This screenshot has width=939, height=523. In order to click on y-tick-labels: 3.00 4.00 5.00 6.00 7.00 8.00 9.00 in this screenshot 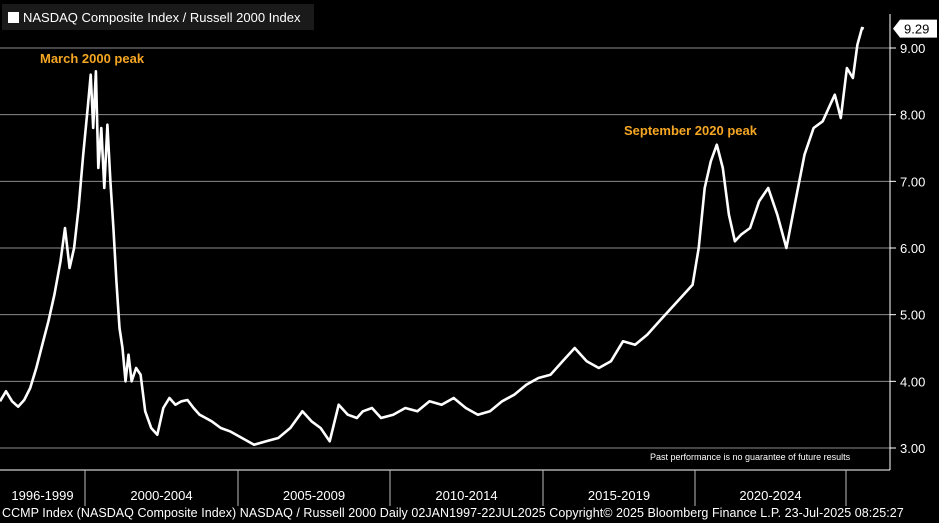, I will do `click(912, 248)`.